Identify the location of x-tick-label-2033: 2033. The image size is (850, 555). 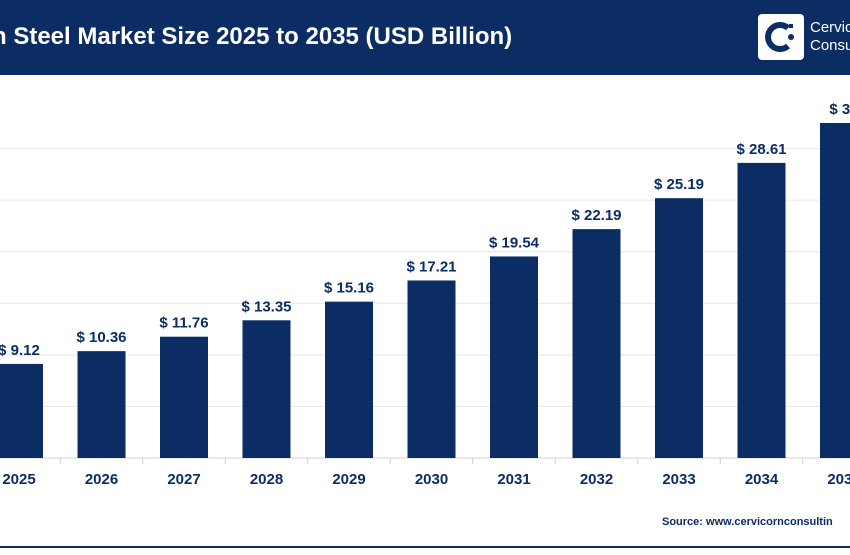
(678, 479).